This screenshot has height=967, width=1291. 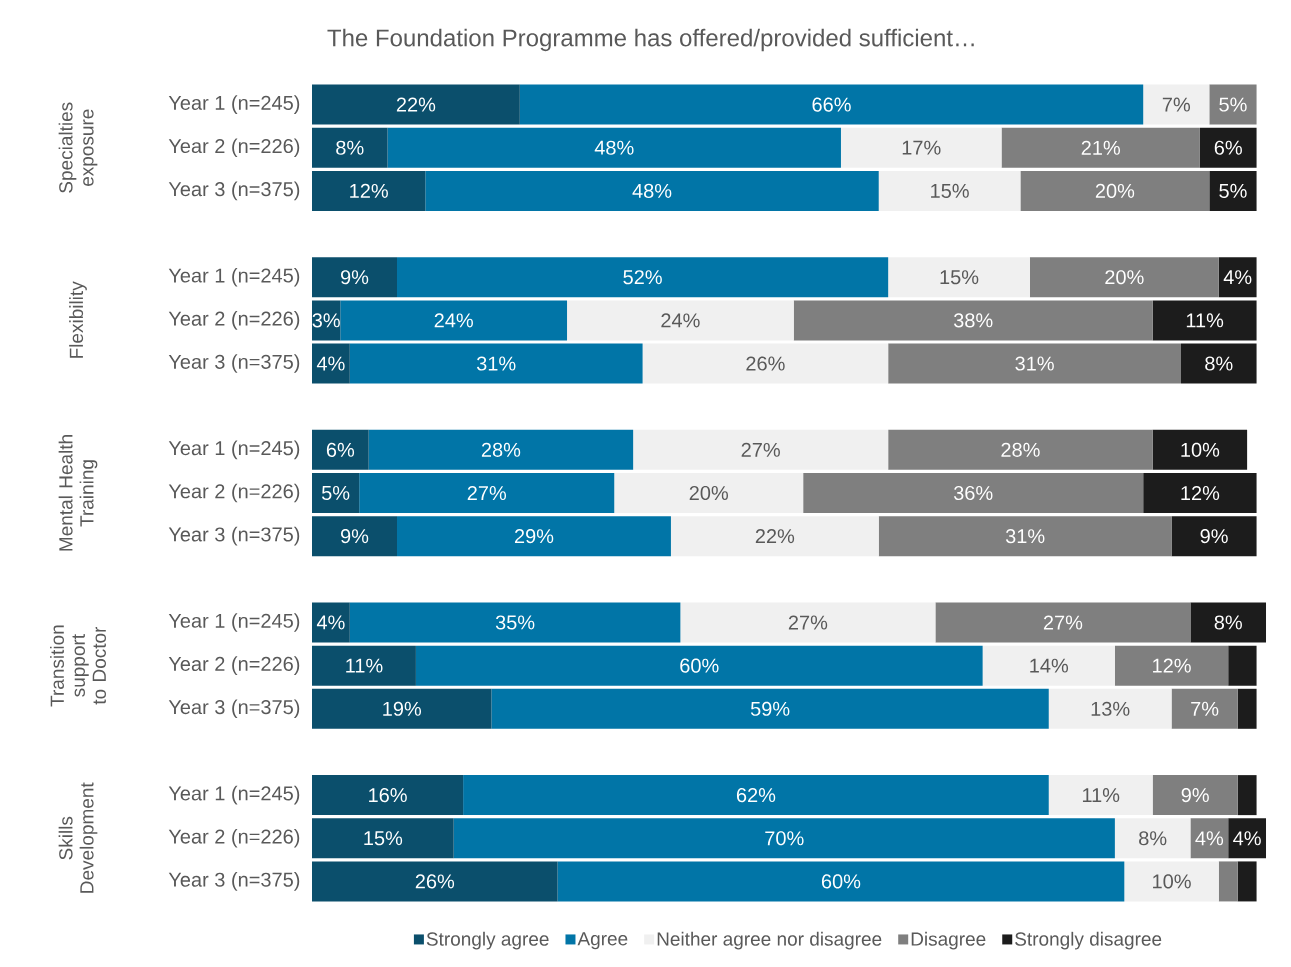 What do you see at coordinates (515, 622) in the screenshot?
I see `data-label: 35%` at bounding box center [515, 622].